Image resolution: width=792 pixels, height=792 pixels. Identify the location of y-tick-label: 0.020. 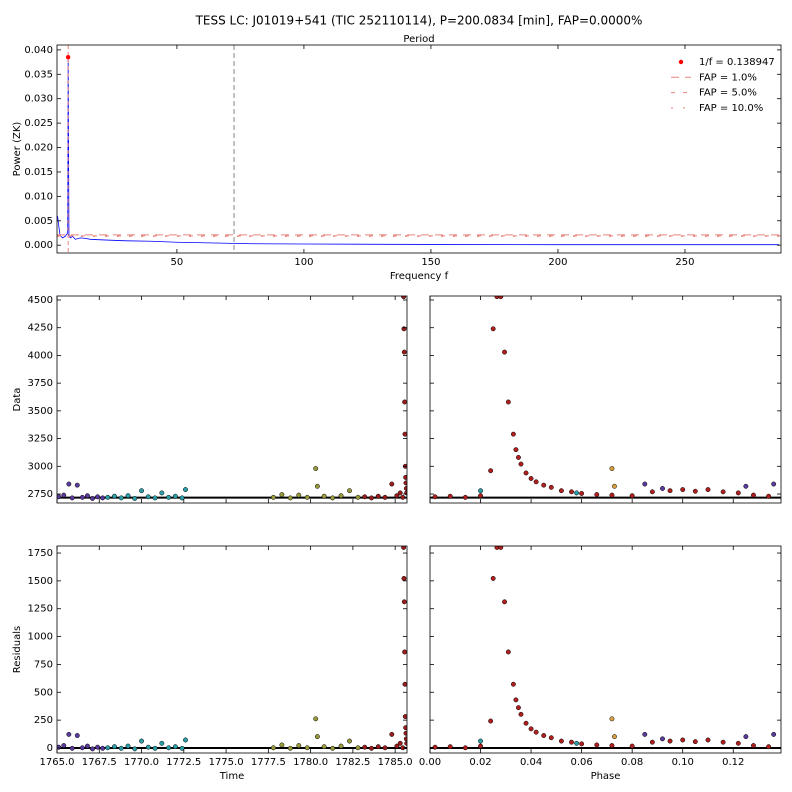
(38, 148).